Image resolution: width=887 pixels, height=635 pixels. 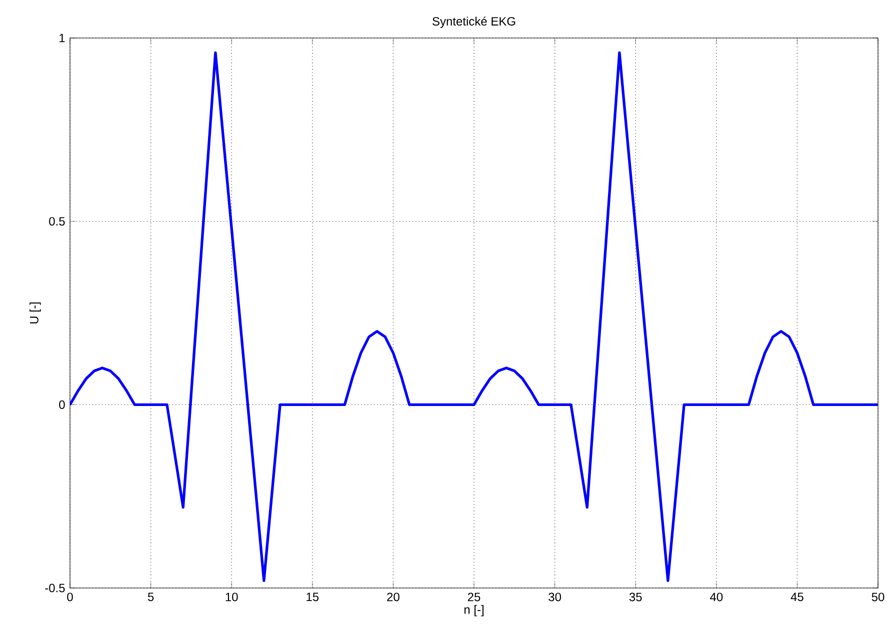 What do you see at coordinates (393, 597) in the screenshot?
I see `x-tick-label: 20` at bounding box center [393, 597].